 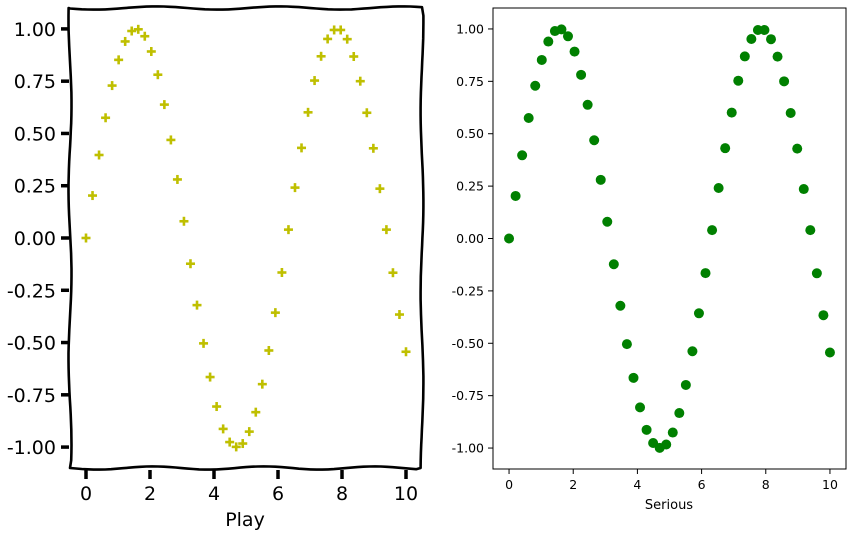 What do you see at coordinates (468, 290) in the screenshot?
I see `serious-y-tick-label: -0.25` at bounding box center [468, 290].